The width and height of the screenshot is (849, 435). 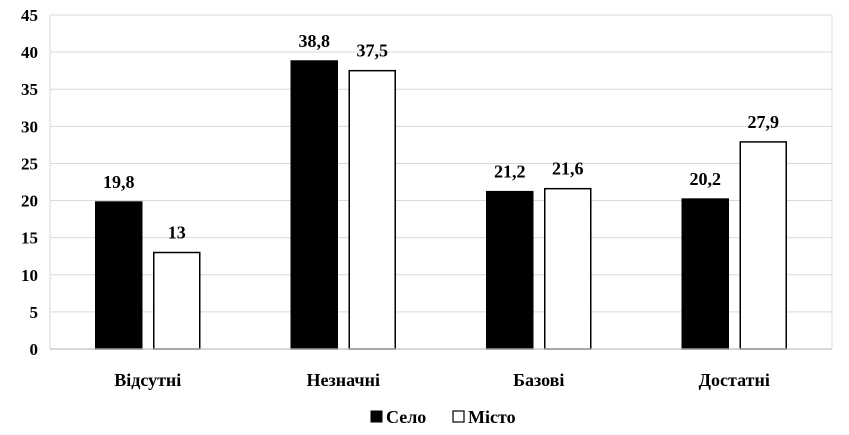 What do you see at coordinates (29, 126) in the screenshot?
I see `y-tick-label: 30` at bounding box center [29, 126].